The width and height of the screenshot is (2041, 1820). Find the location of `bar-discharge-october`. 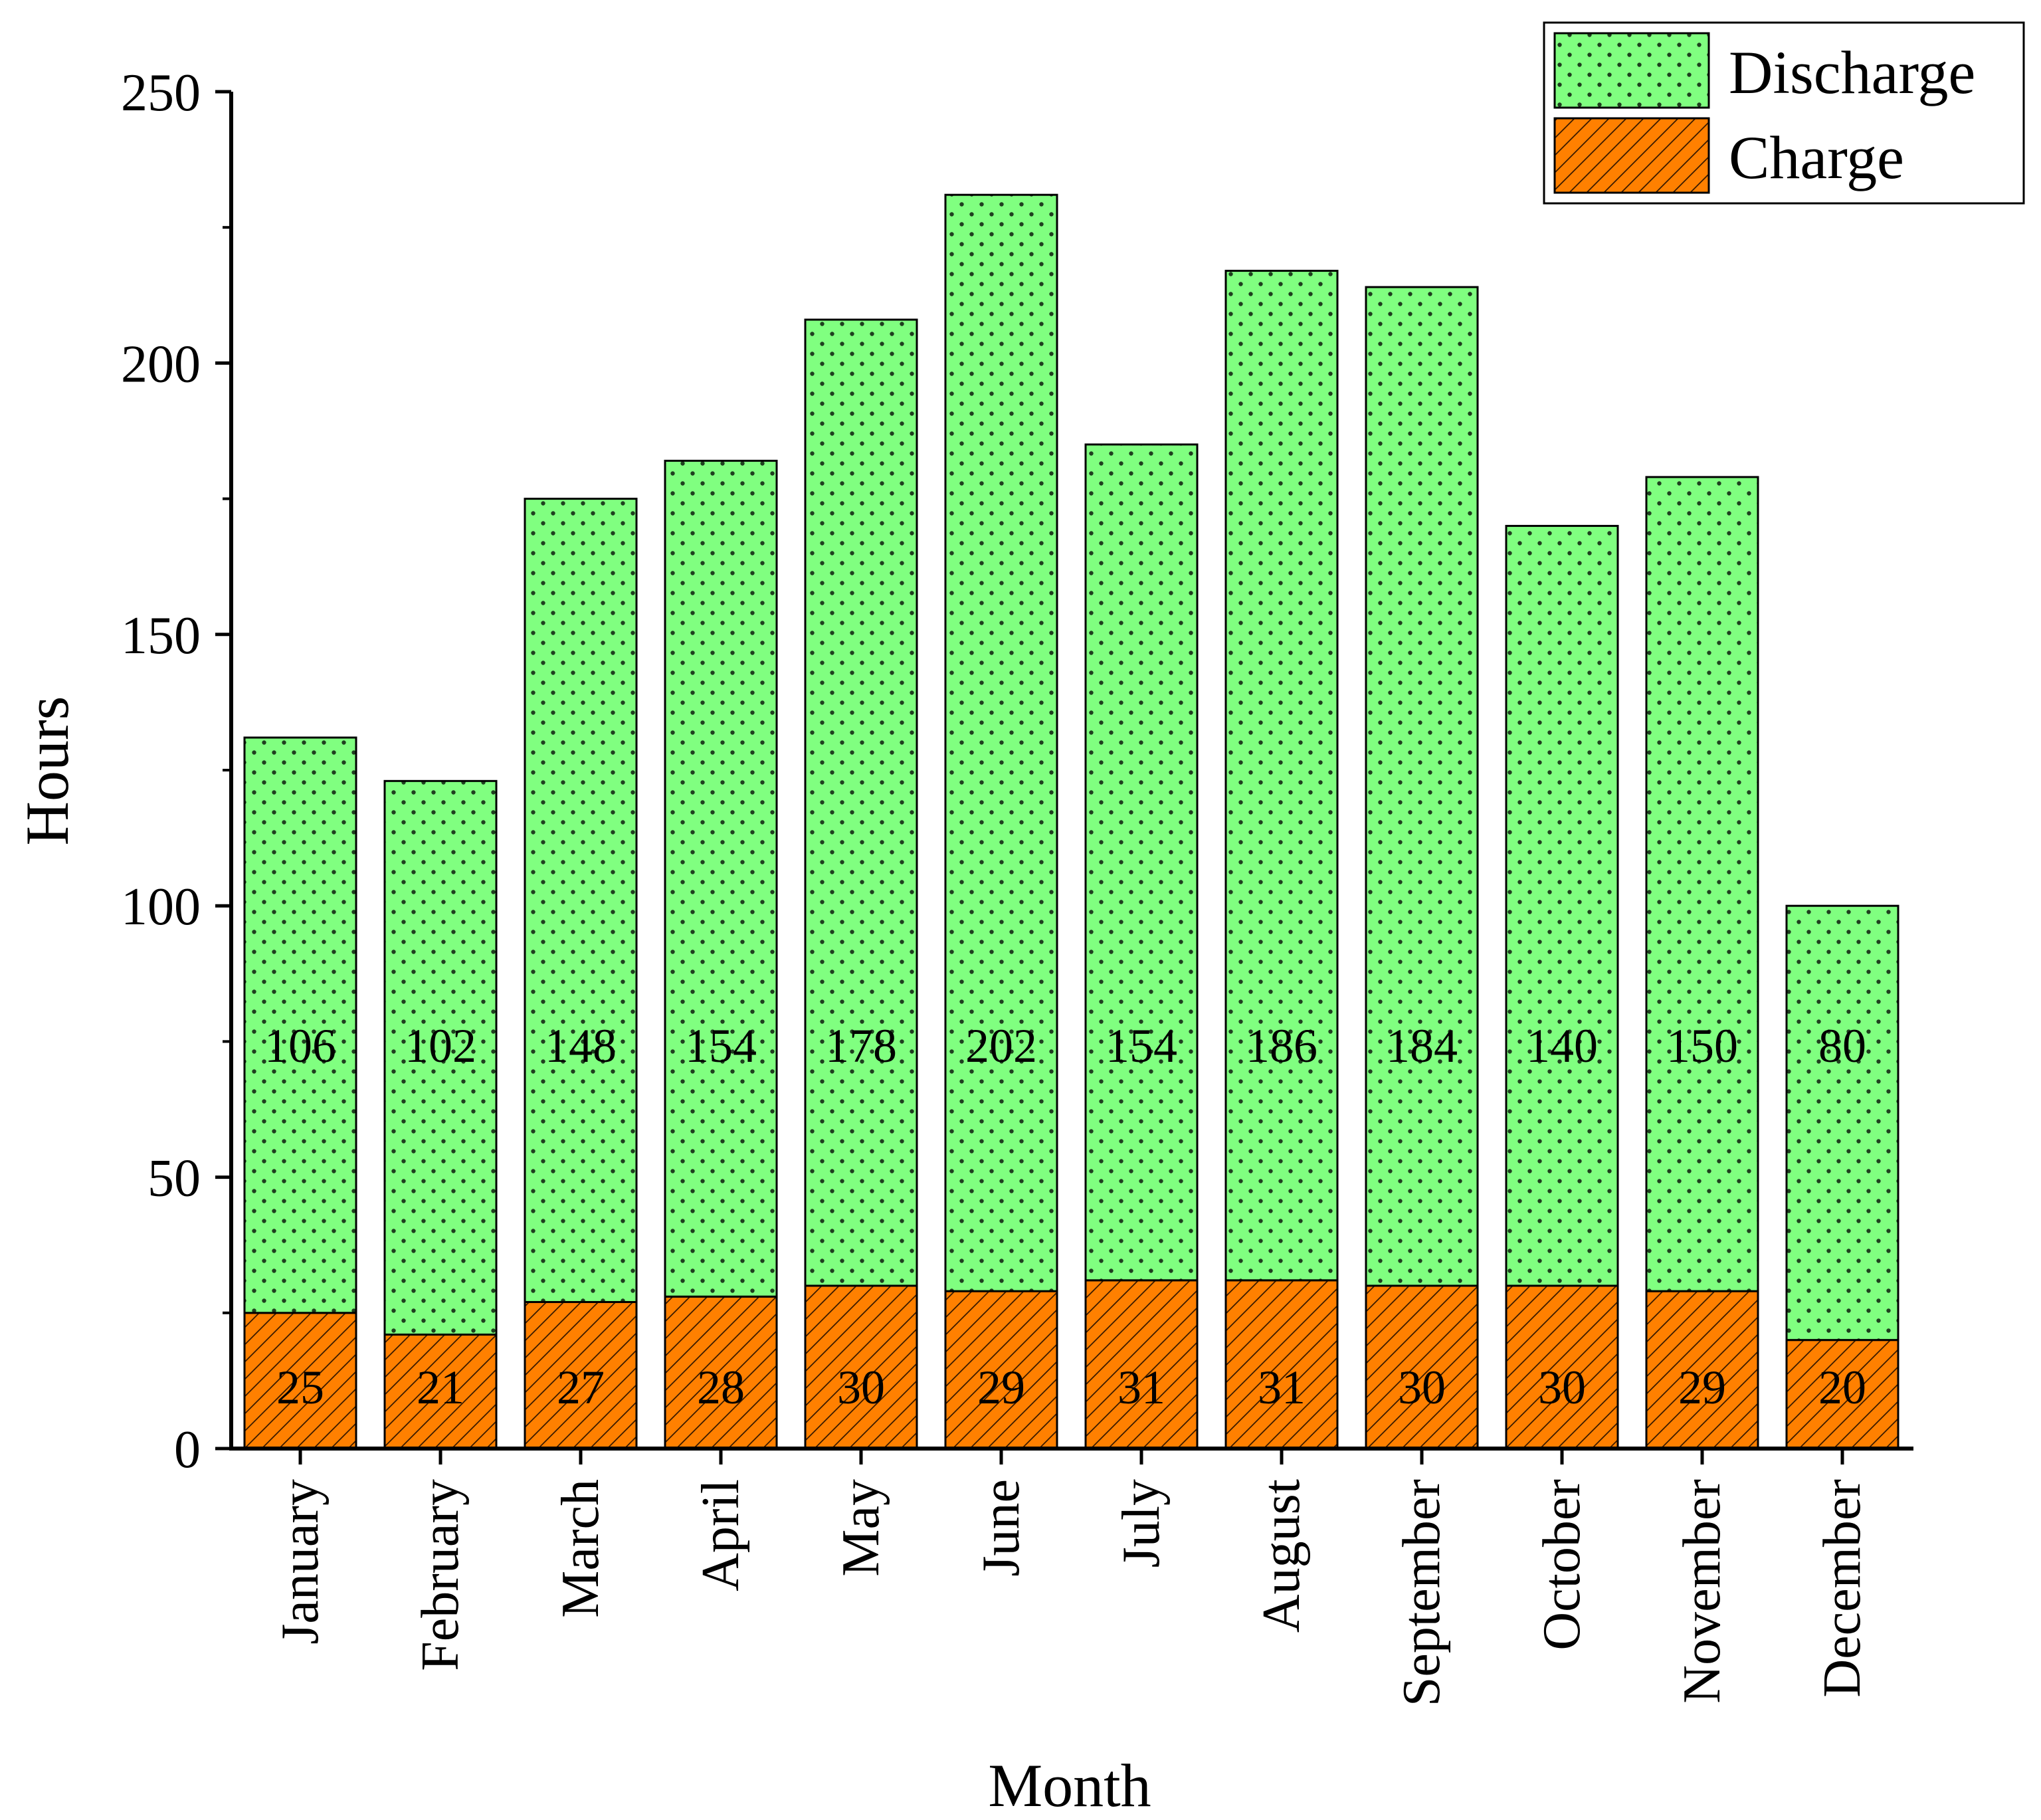

bar-discharge-october is located at coordinates (1562, 906).